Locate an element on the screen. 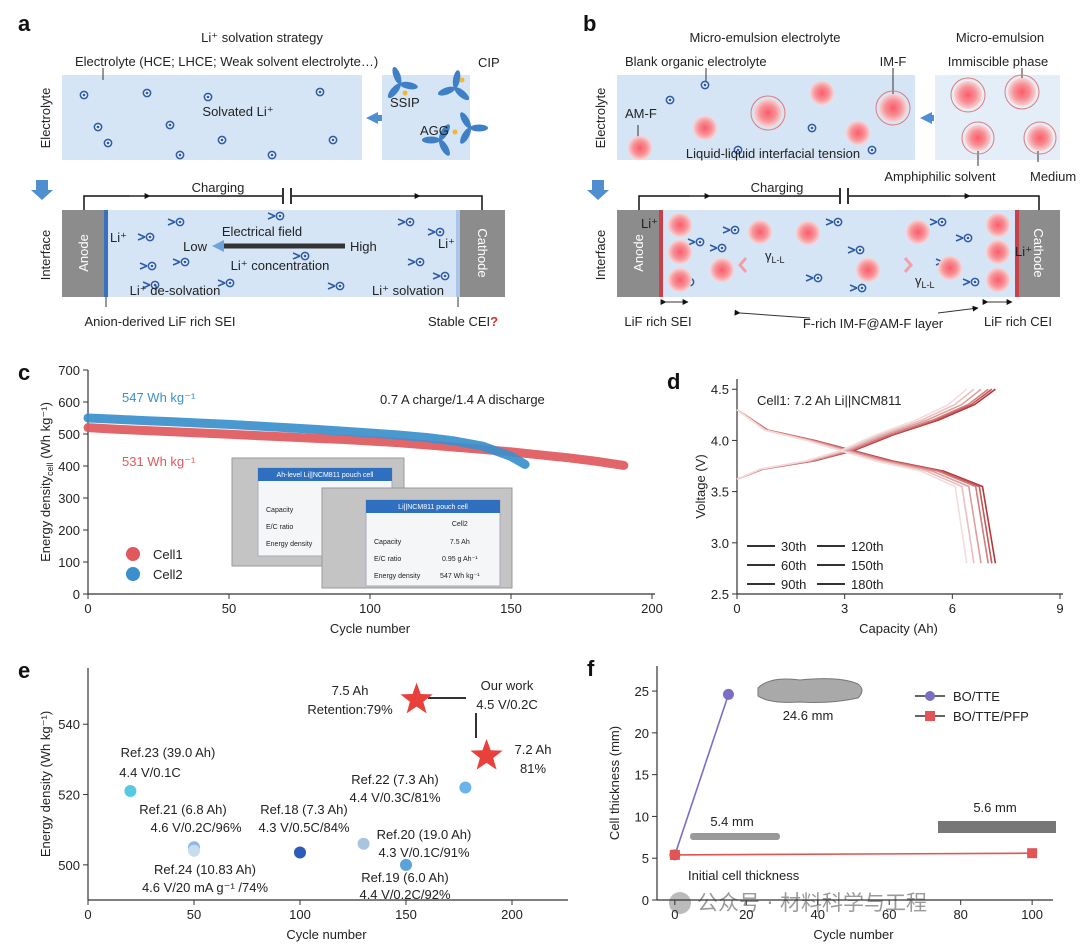 The height and width of the screenshot is (945, 1080). gamma-label: γL-L is located at coordinates (775, 256).